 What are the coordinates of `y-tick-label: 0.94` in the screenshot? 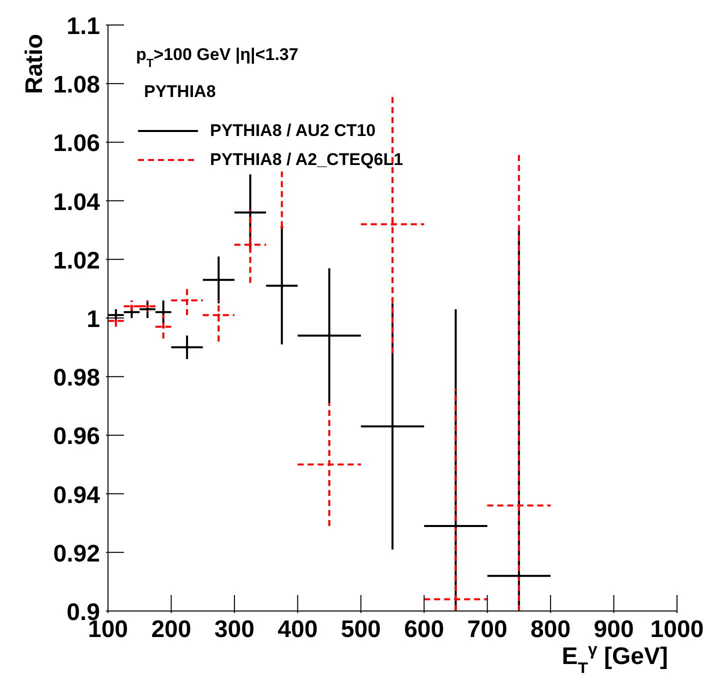 It's located at (77, 495).